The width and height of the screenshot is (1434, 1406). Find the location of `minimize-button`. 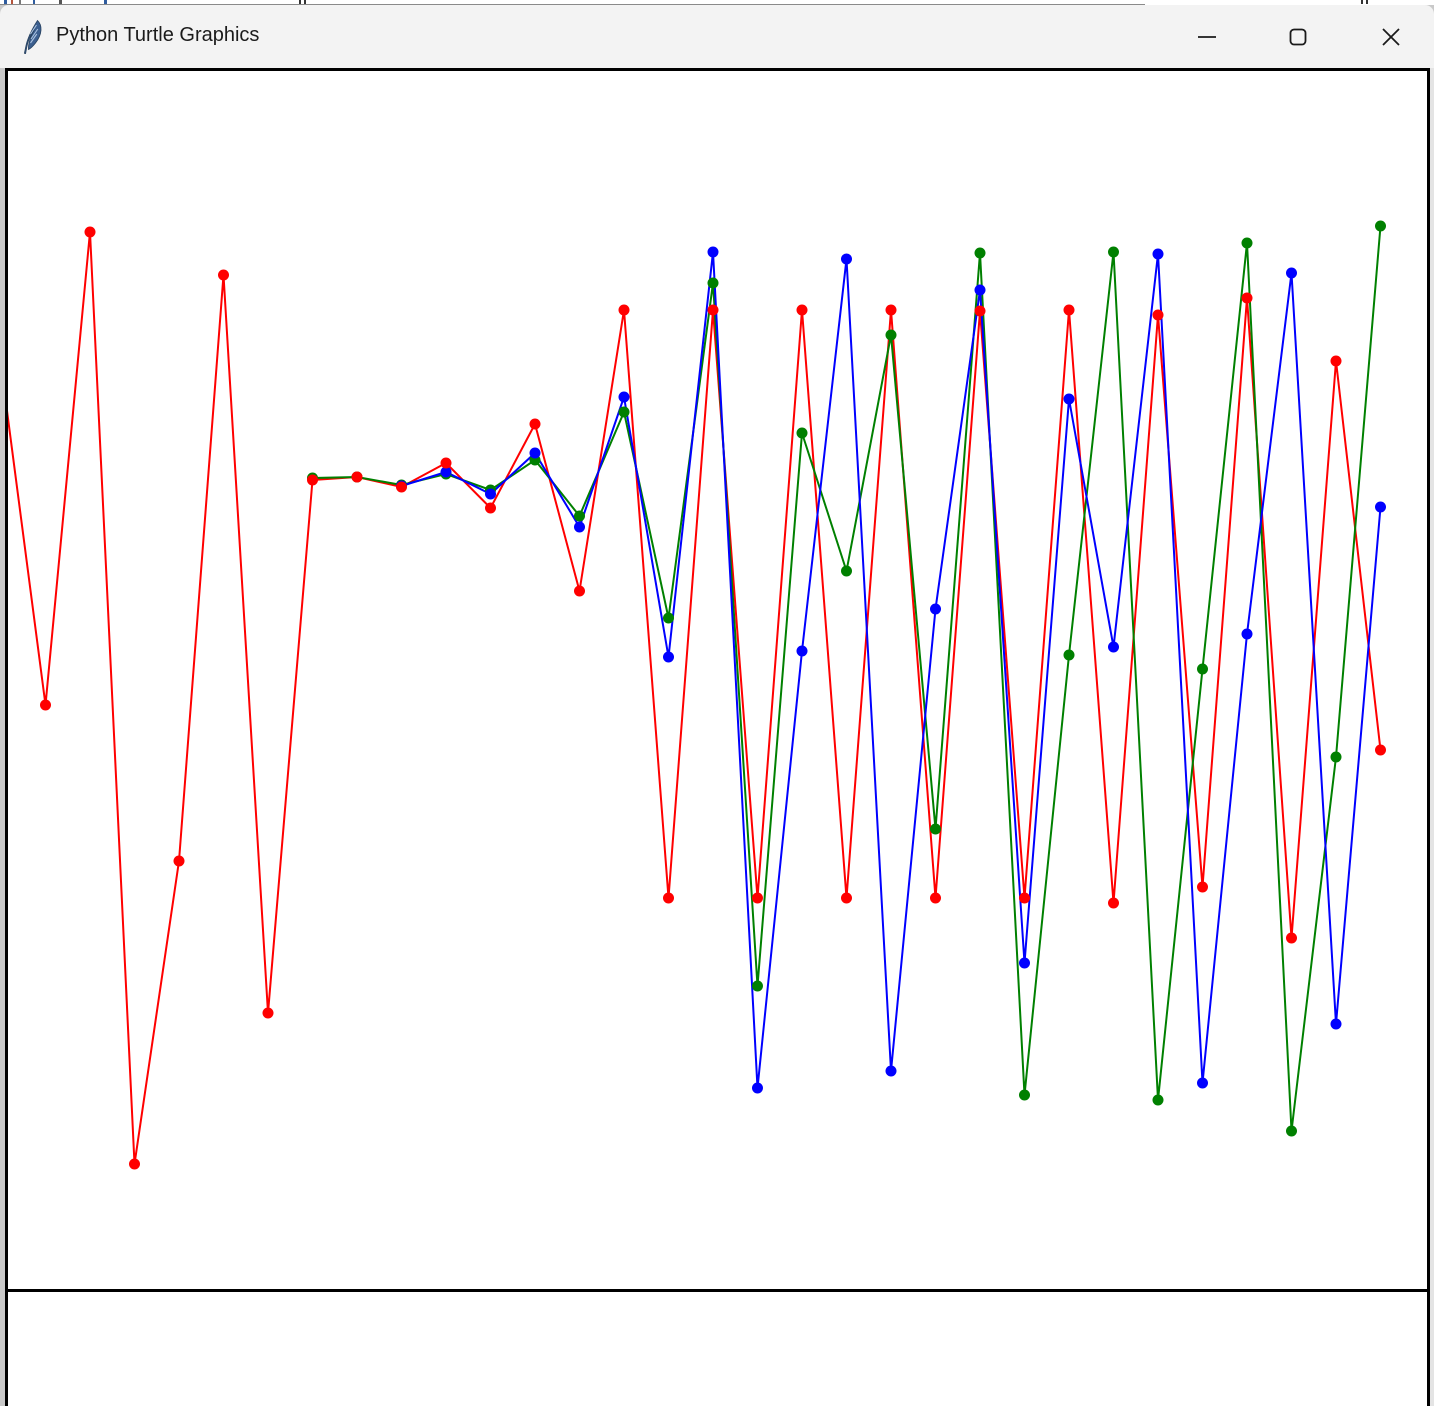

minimize-button is located at coordinates (1207, 37).